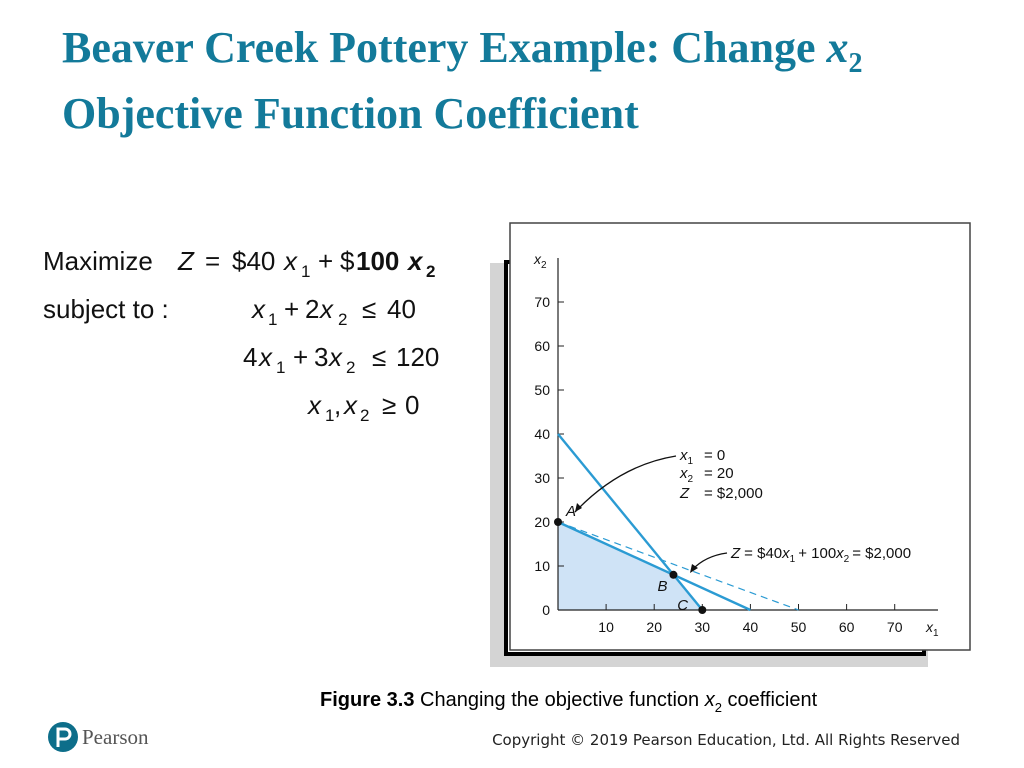 The image size is (1024, 768). Describe the element at coordinates (751, 627) in the screenshot. I see `x-tick-label: 40` at that location.